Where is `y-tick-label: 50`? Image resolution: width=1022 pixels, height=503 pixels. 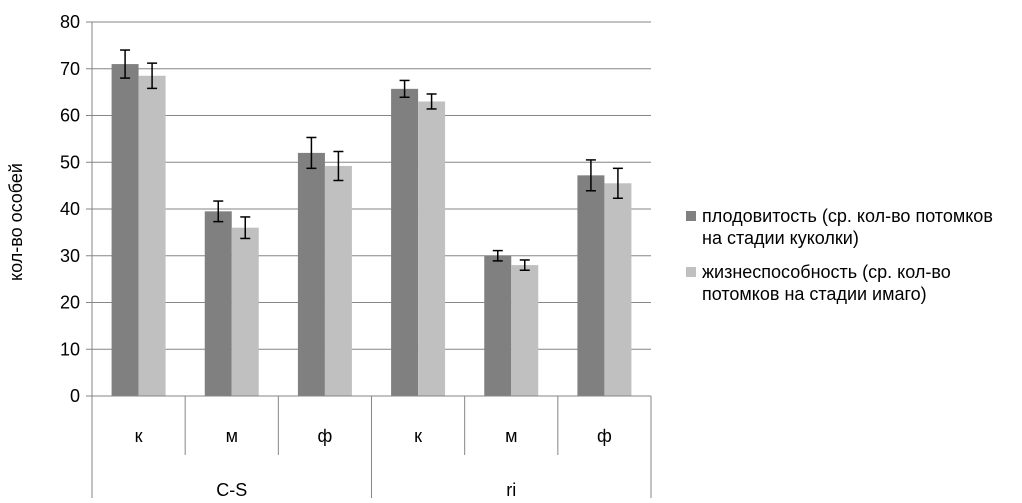
y-tick-label: 50 is located at coordinates (70, 162).